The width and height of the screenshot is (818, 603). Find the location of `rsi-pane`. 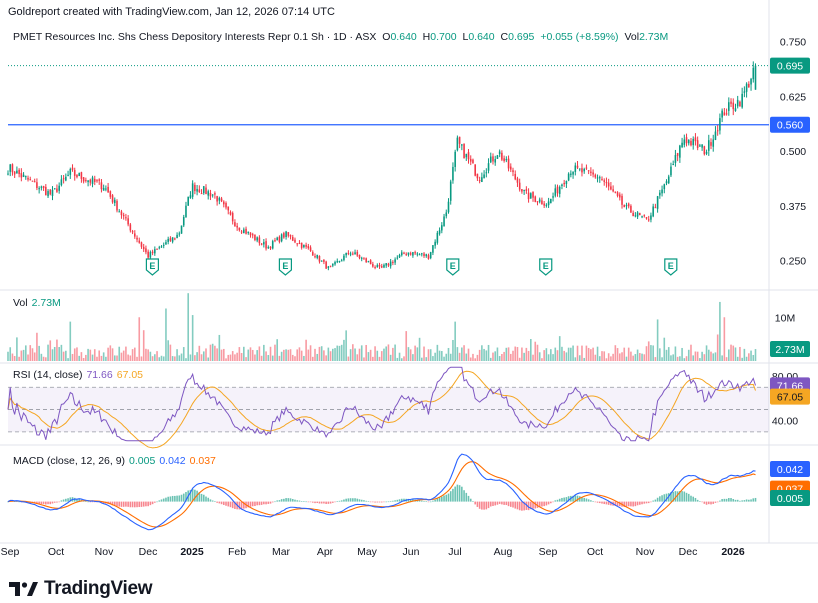

rsi-pane is located at coordinates (388, 407).